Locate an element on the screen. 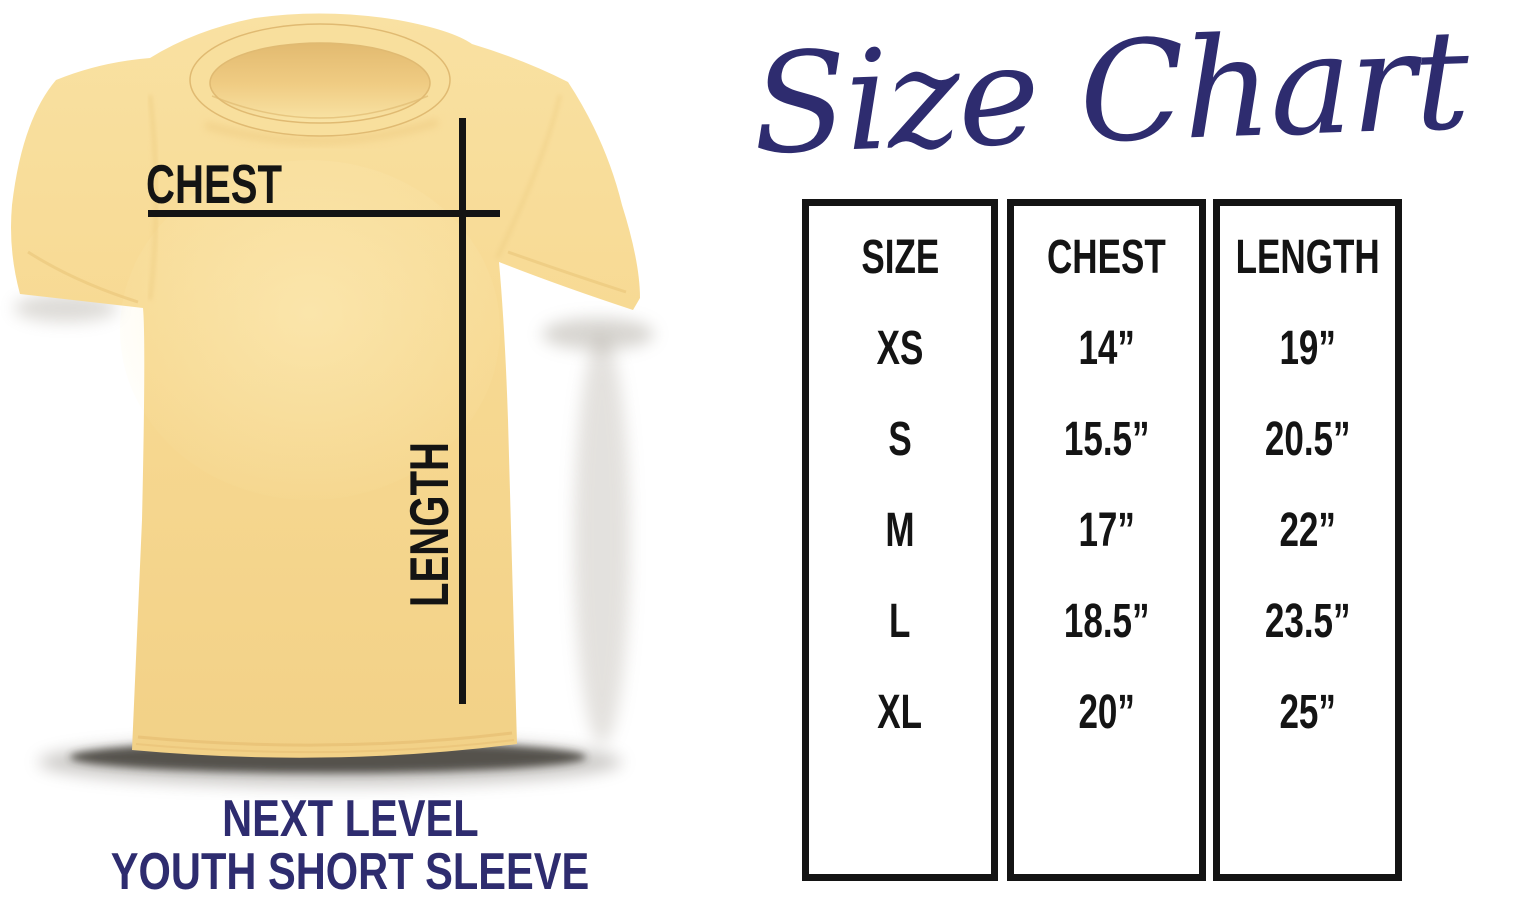  table-cell: 20.5” is located at coordinates (1307, 439).